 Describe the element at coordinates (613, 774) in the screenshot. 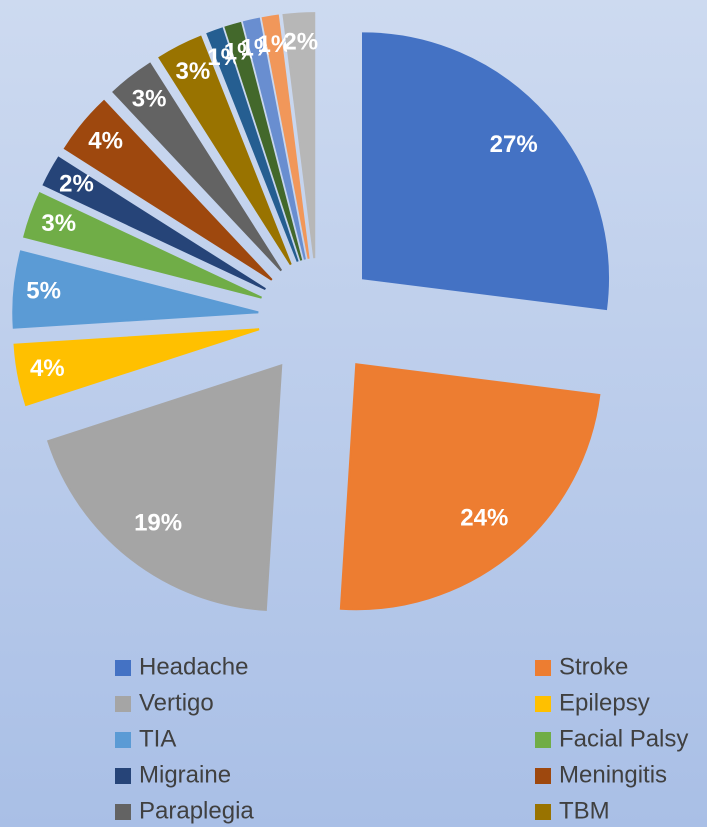

I see `legend-label: Meningitis` at that location.